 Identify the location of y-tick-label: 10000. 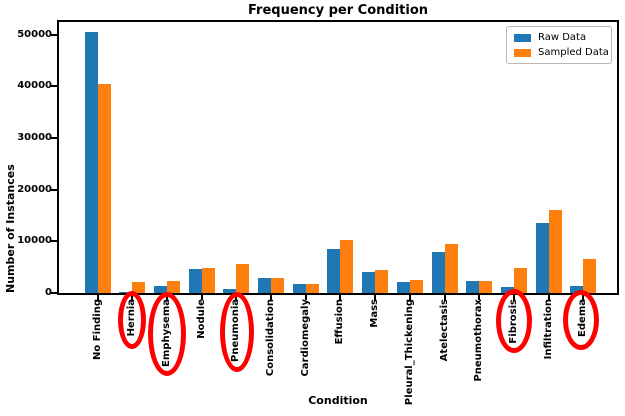
(34, 241).